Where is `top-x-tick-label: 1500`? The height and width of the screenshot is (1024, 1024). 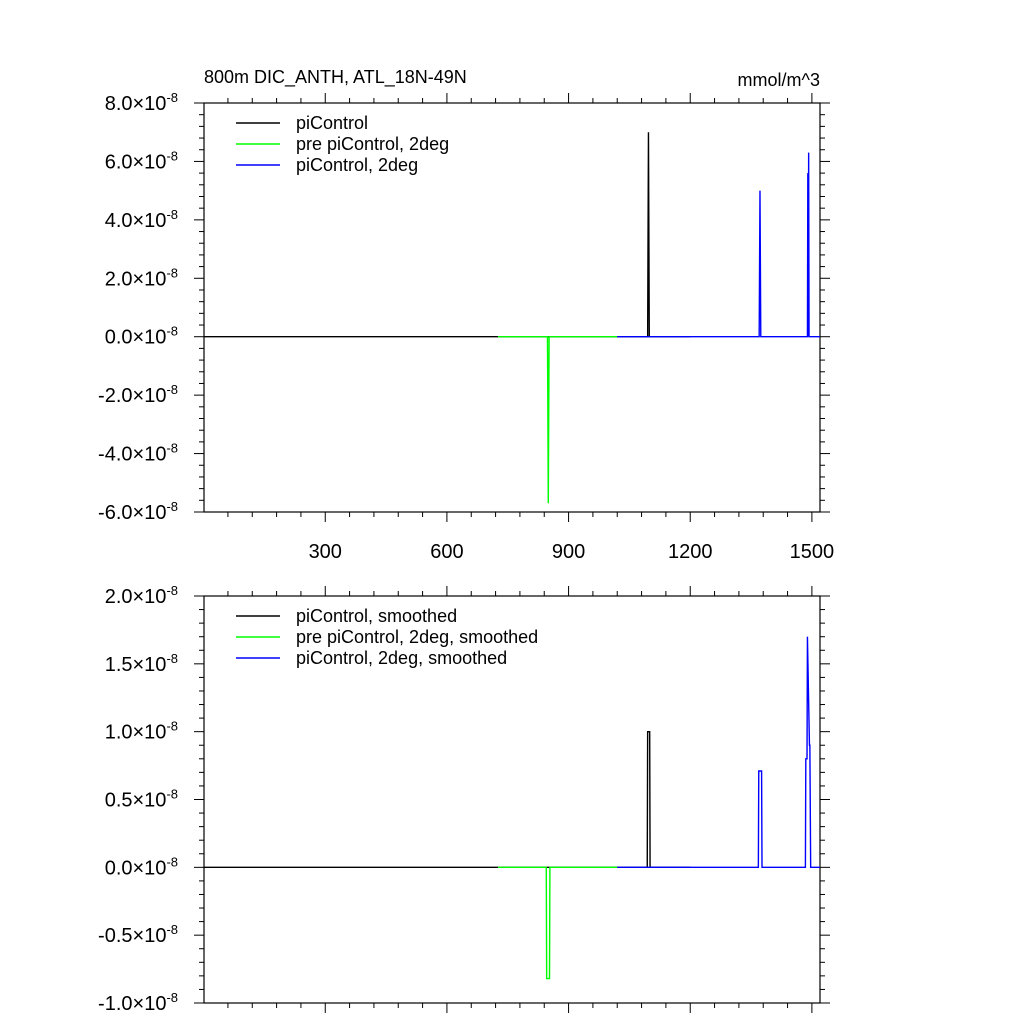
top-x-tick-label: 1500 is located at coordinates (812, 552).